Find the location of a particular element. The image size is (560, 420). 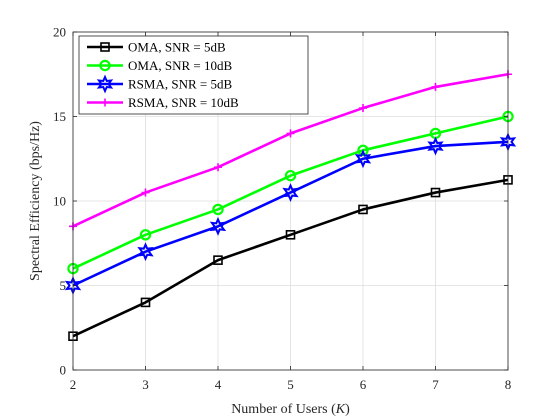

legend-item: RSMA, SNR = 10dB is located at coordinates (163, 102).